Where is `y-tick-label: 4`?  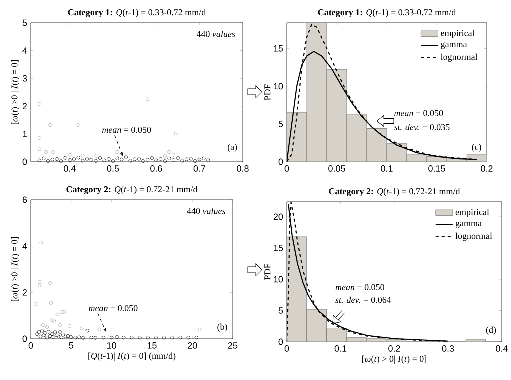 y-tick-label: 4 is located at coordinates (25, 246).